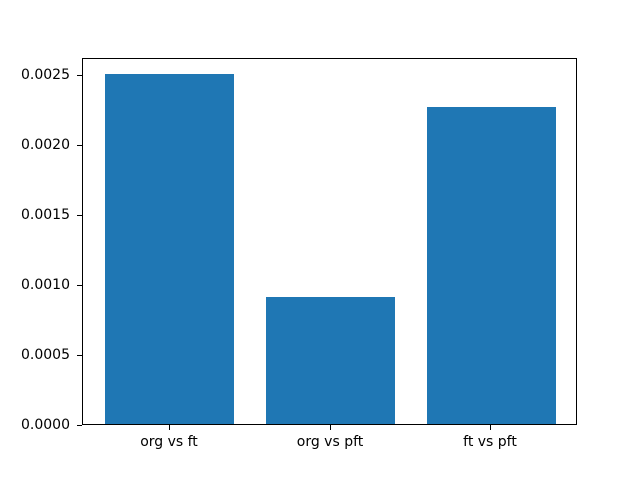 The height and width of the screenshot is (480, 640). What do you see at coordinates (491, 265) in the screenshot?
I see `bar-ft-vs-pft` at bounding box center [491, 265].